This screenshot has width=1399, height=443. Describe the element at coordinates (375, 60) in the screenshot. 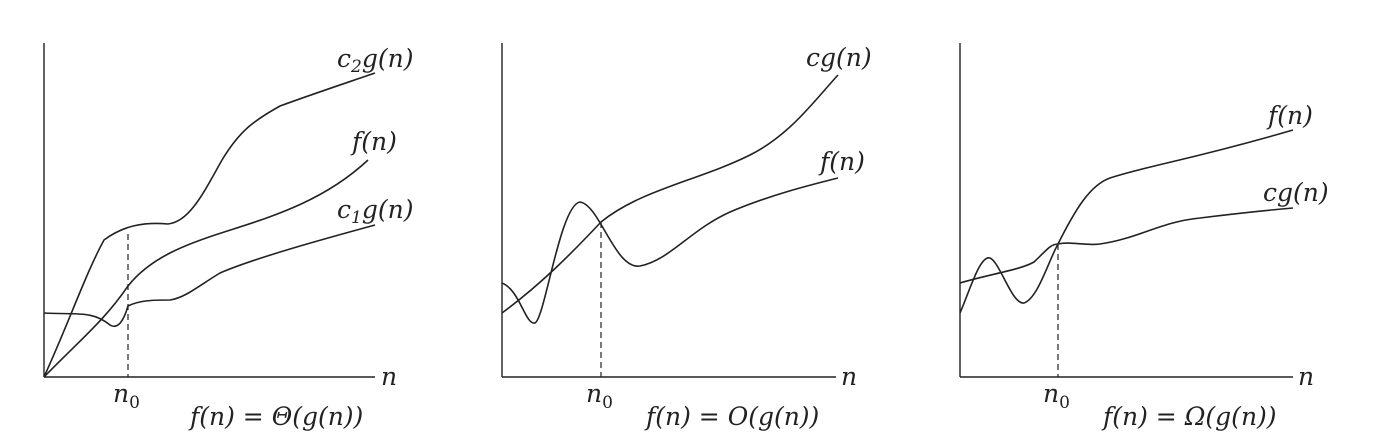

I see `label-c2g: c2g(n)` at that location.